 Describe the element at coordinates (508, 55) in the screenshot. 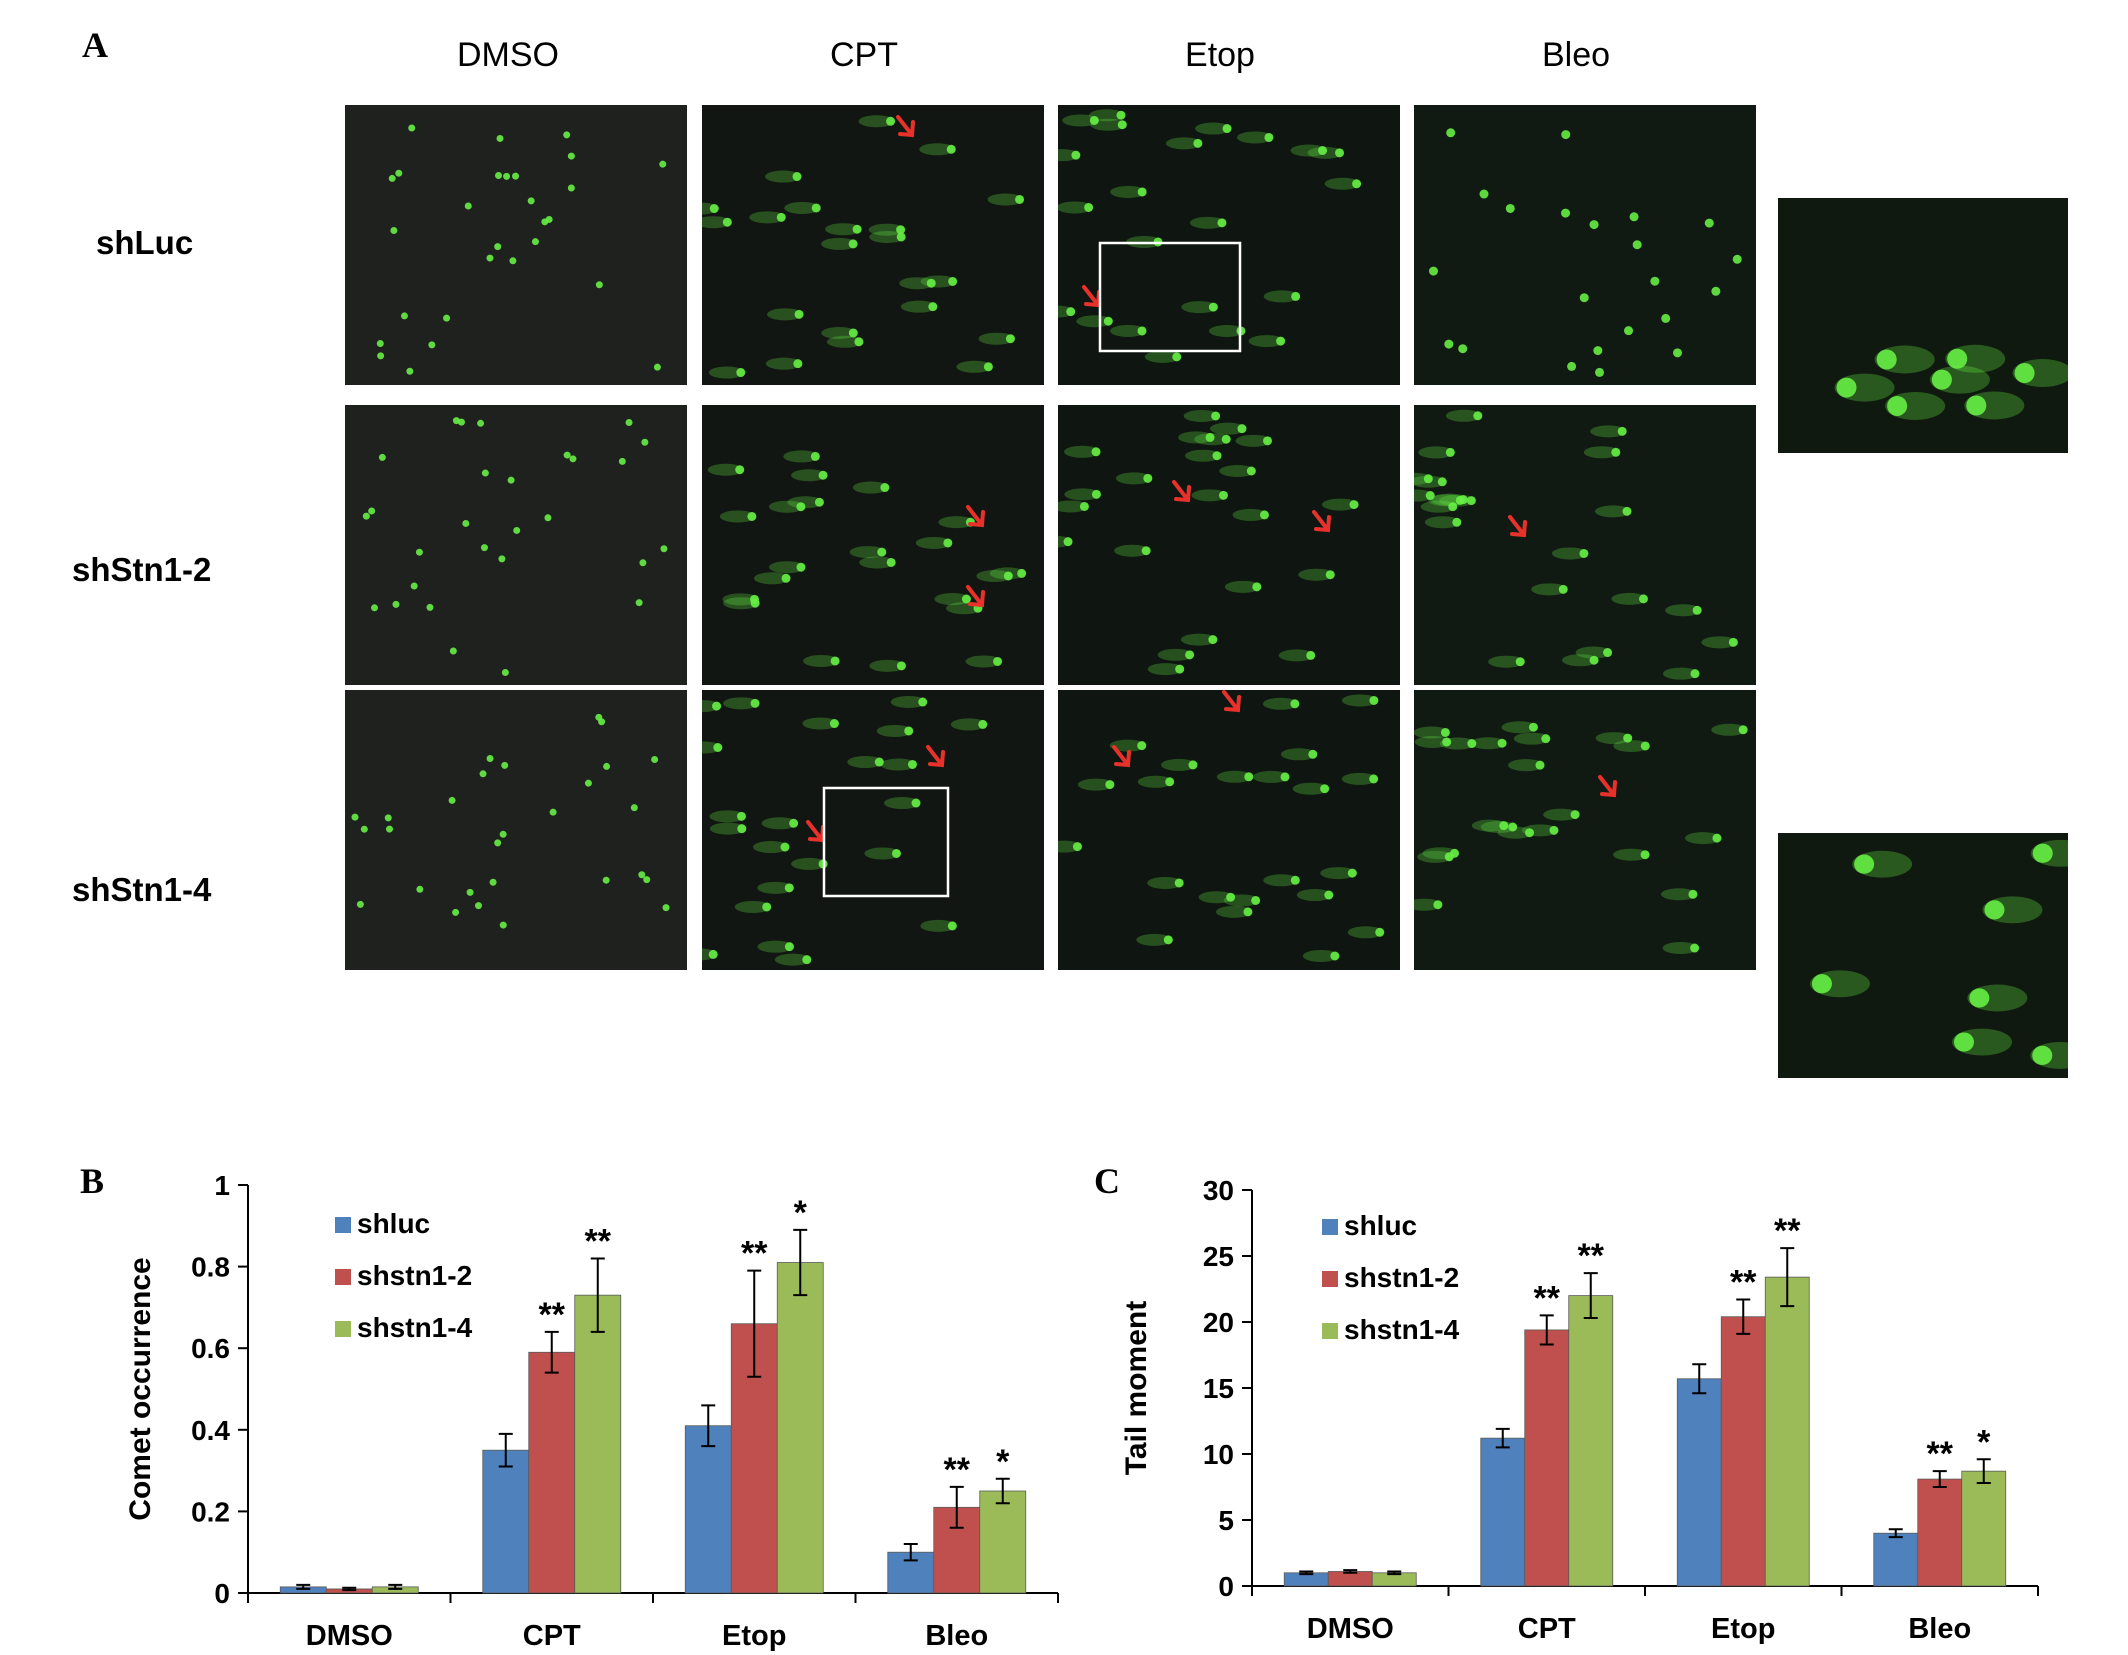

I see `column-label-dmso: DMSO` at that location.